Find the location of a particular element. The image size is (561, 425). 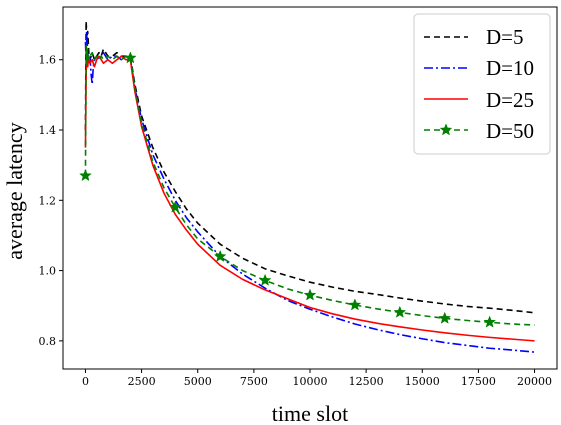

y-tick-label: 1.2 is located at coordinates (48, 200).